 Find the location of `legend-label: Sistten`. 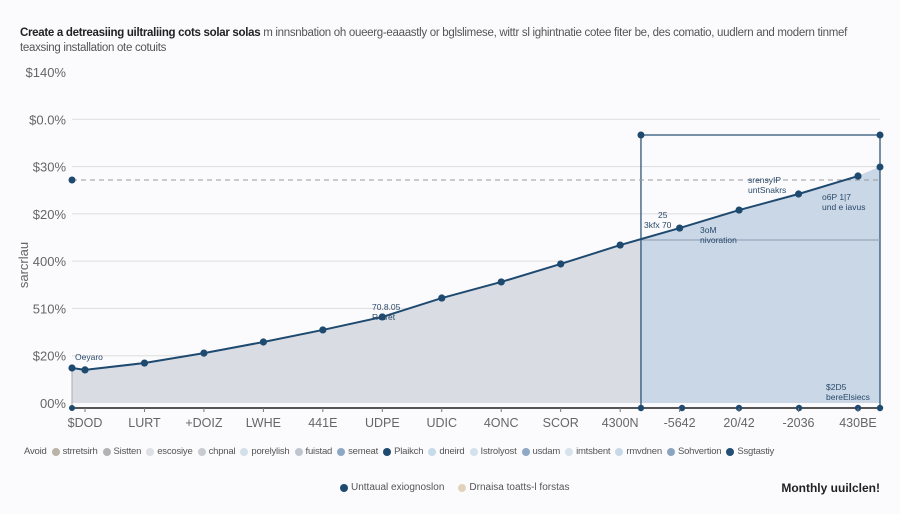

legend-label: Sistten is located at coordinates (127, 451).